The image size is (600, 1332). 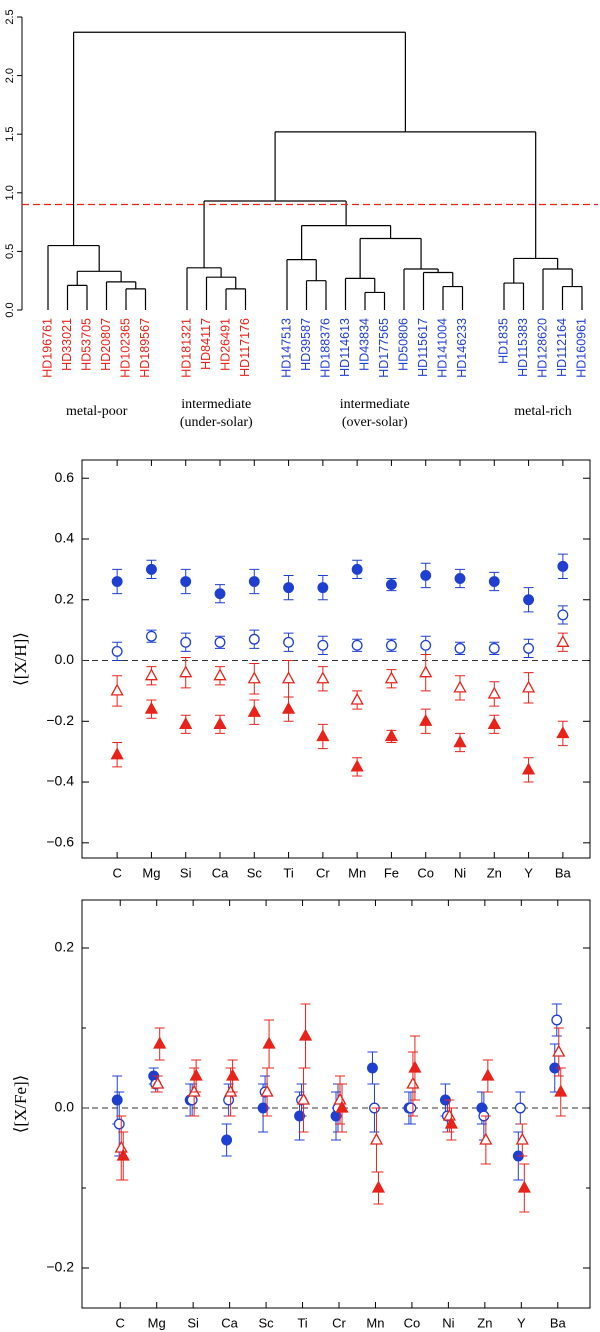 I want to click on group-label: metal-rich, so click(x=543, y=411).